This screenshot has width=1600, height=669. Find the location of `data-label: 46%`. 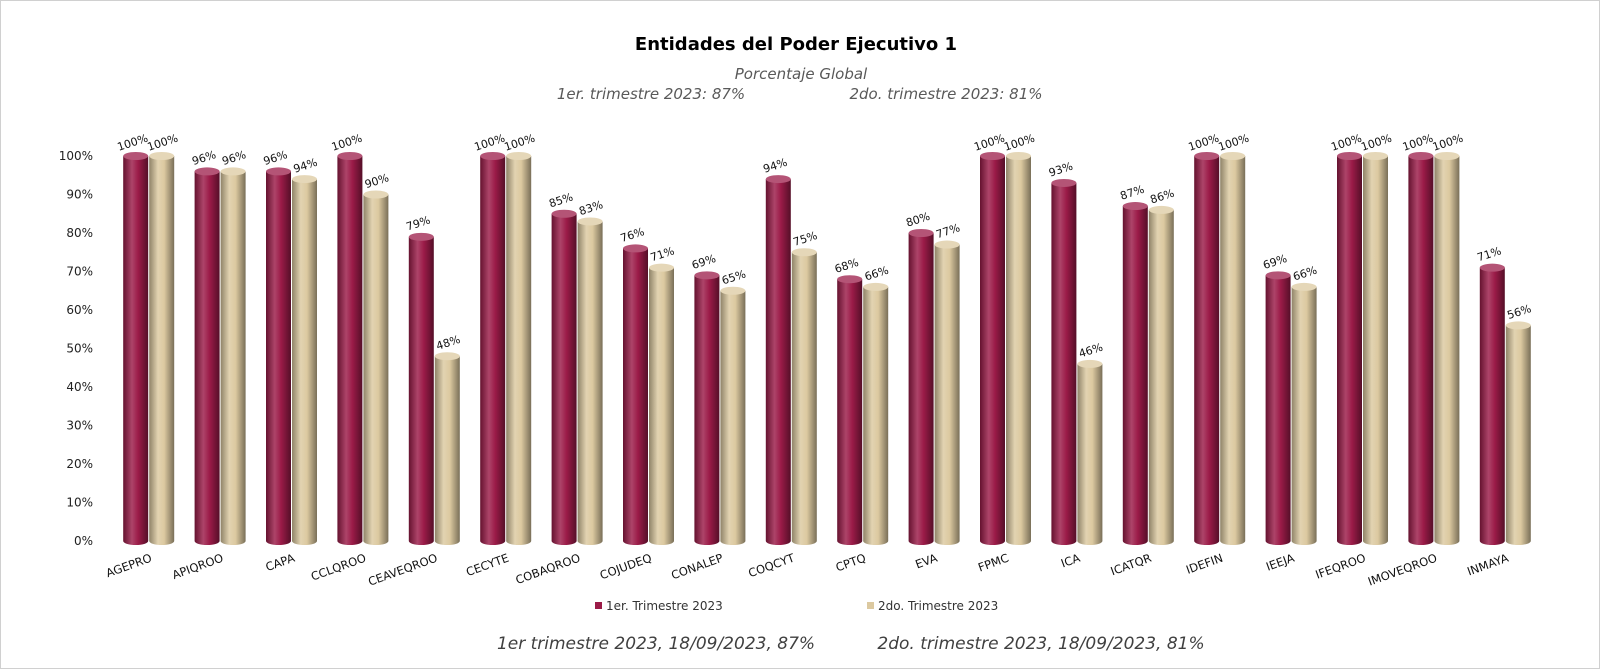

data-label: 46% is located at coordinates (1090, 351).